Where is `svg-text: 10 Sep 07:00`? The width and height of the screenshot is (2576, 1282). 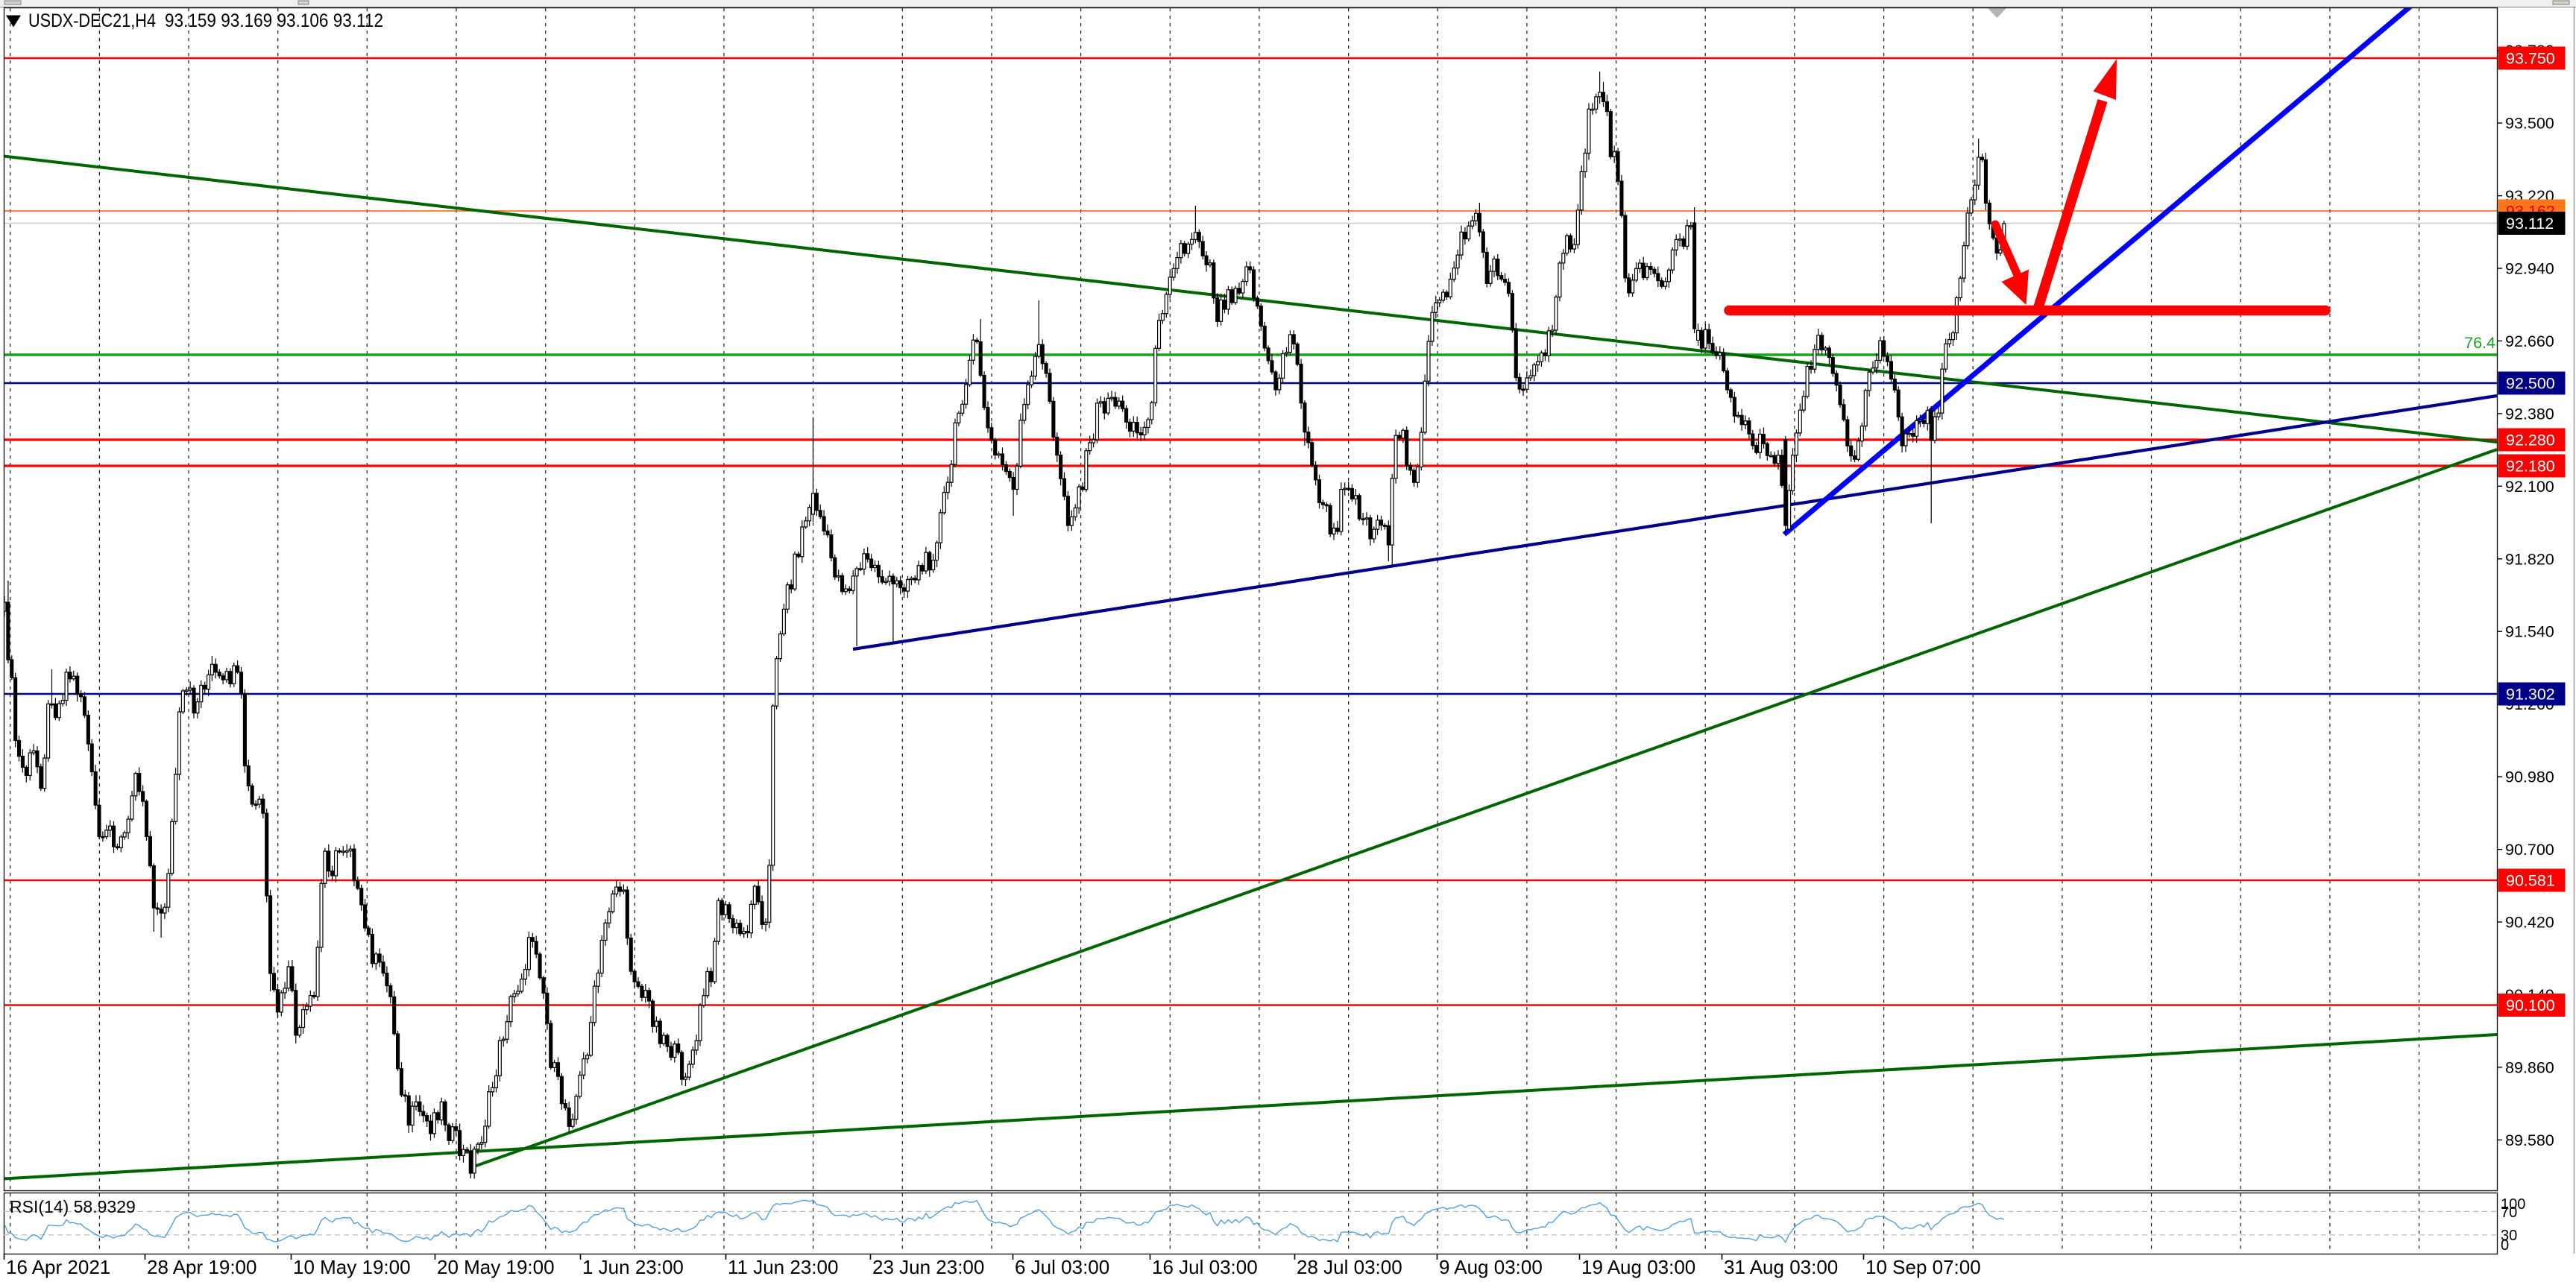 svg-text: 10 Sep 07:00 is located at coordinates (1923, 1267).